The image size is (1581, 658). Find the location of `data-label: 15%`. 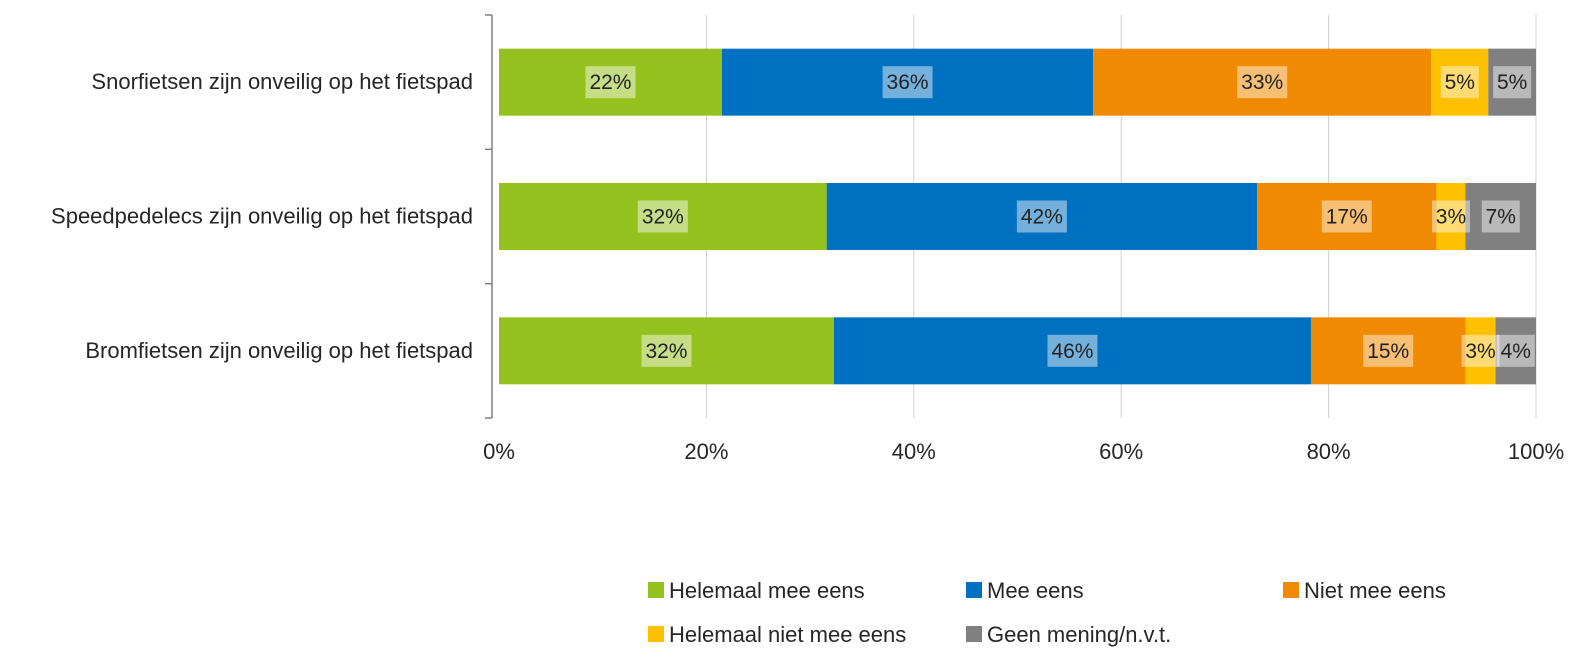

data-label: 15% is located at coordinates (1388, 351).